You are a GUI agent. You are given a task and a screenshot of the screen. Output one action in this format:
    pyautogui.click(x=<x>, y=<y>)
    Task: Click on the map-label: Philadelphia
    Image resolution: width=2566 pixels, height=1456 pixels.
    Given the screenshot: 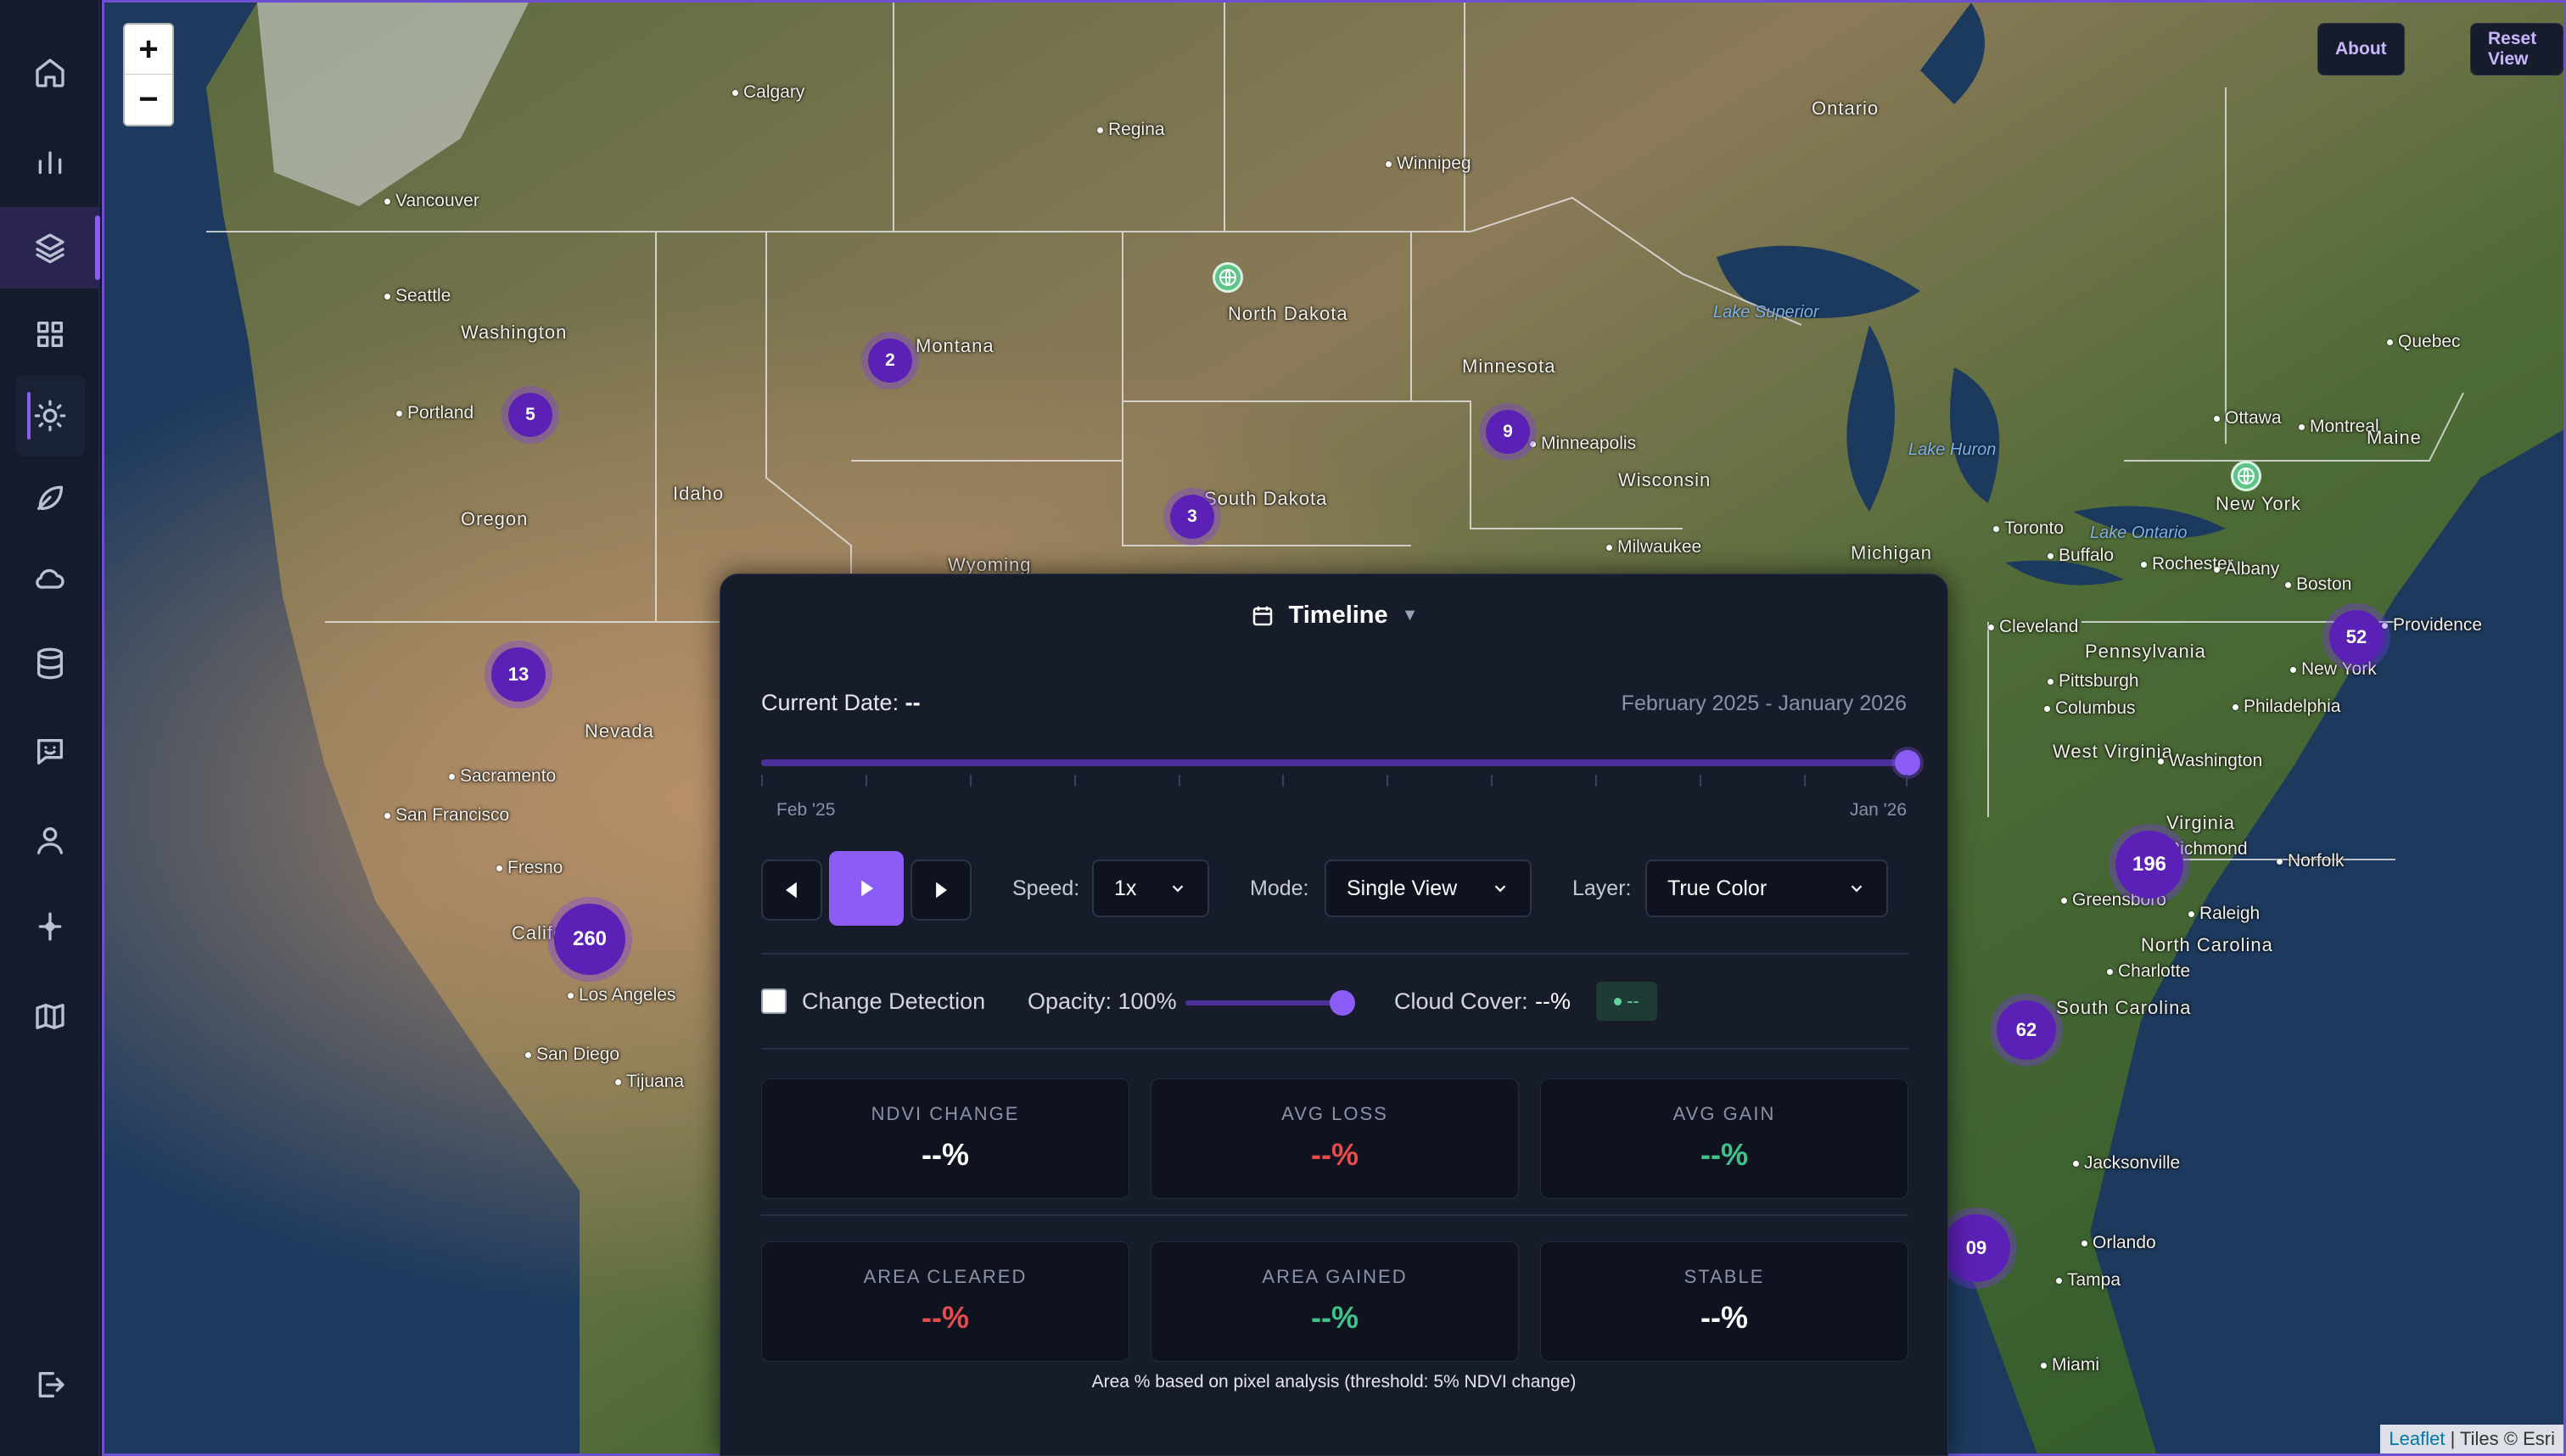 What is the action you would take?
    pyautogui.click(x=2286, y=707)
    